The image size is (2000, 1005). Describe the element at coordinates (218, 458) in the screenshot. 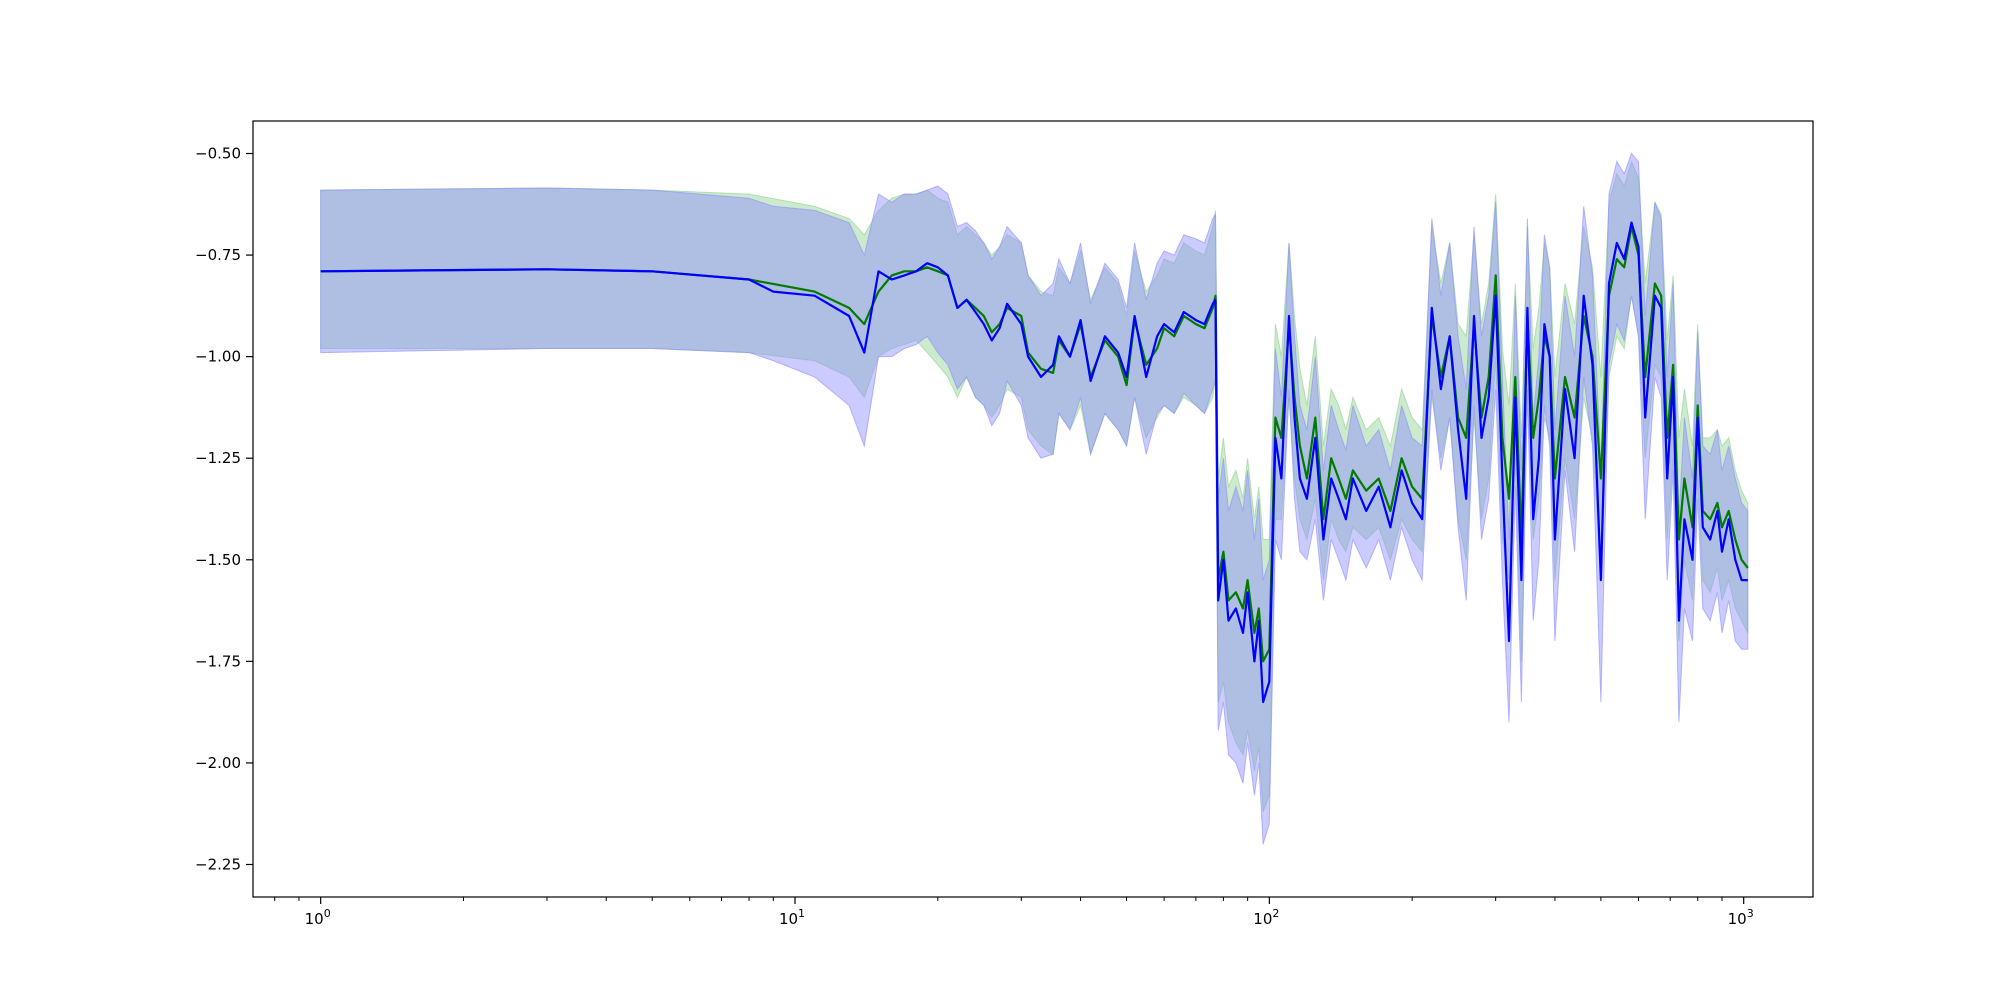

I see `y-tick-label: −1.25` at that location.